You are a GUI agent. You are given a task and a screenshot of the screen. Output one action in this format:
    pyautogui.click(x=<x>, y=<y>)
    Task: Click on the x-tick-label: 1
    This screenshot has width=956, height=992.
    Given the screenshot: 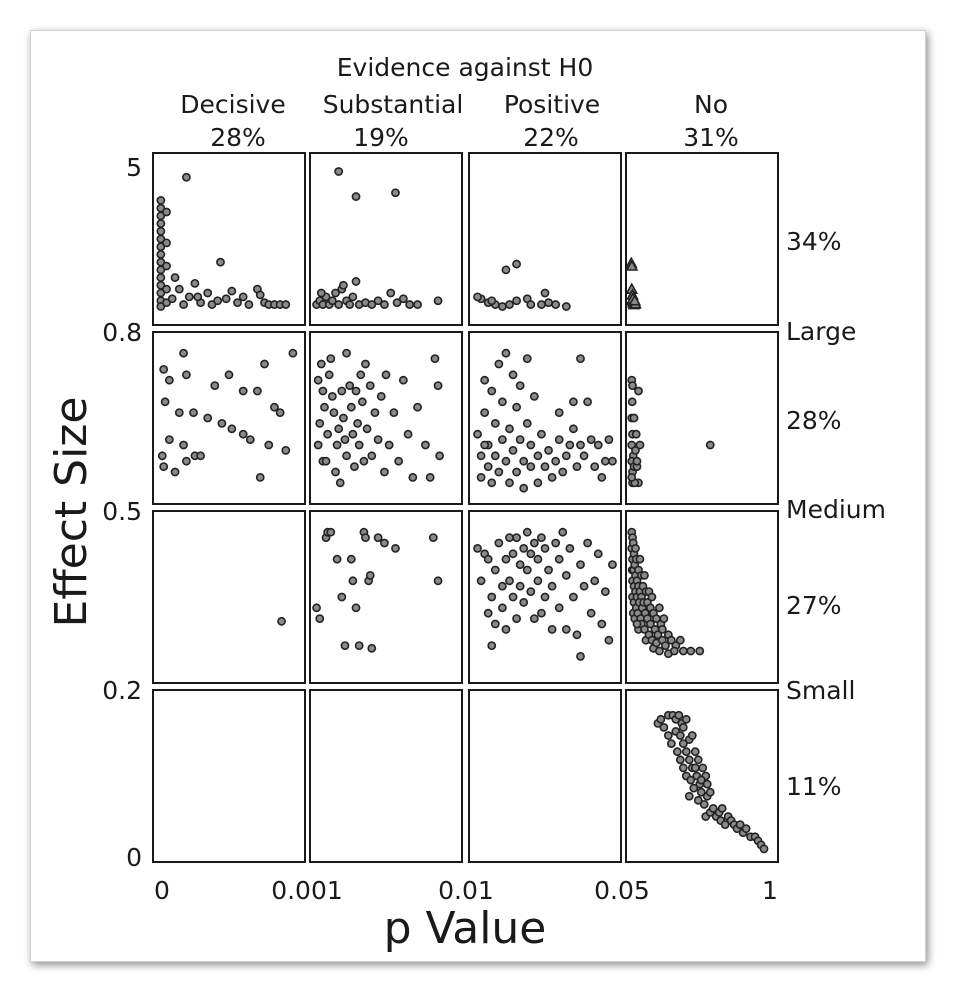 What is the action you would take?
    pyautogui.click(x=770, y=890)
    